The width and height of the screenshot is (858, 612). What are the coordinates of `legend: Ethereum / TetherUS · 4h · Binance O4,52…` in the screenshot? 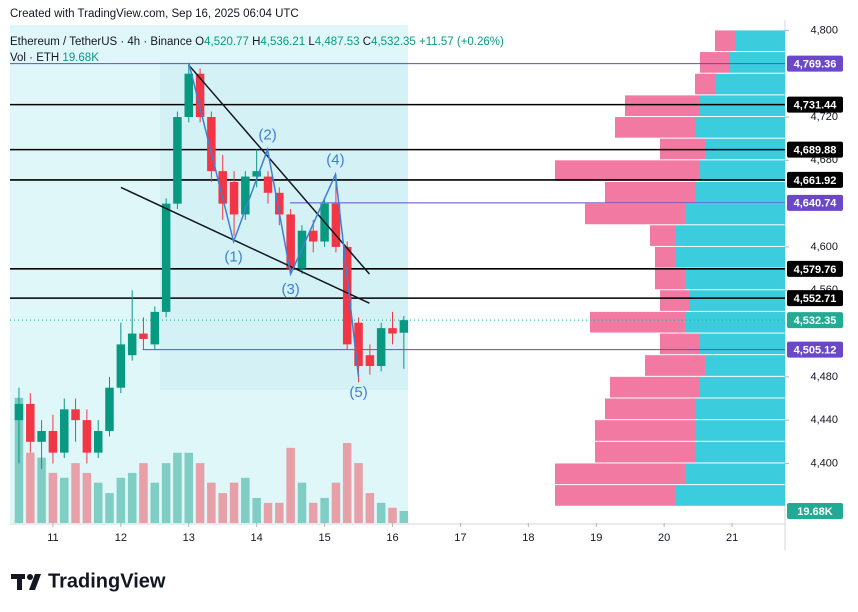 It's located at (257, 42).